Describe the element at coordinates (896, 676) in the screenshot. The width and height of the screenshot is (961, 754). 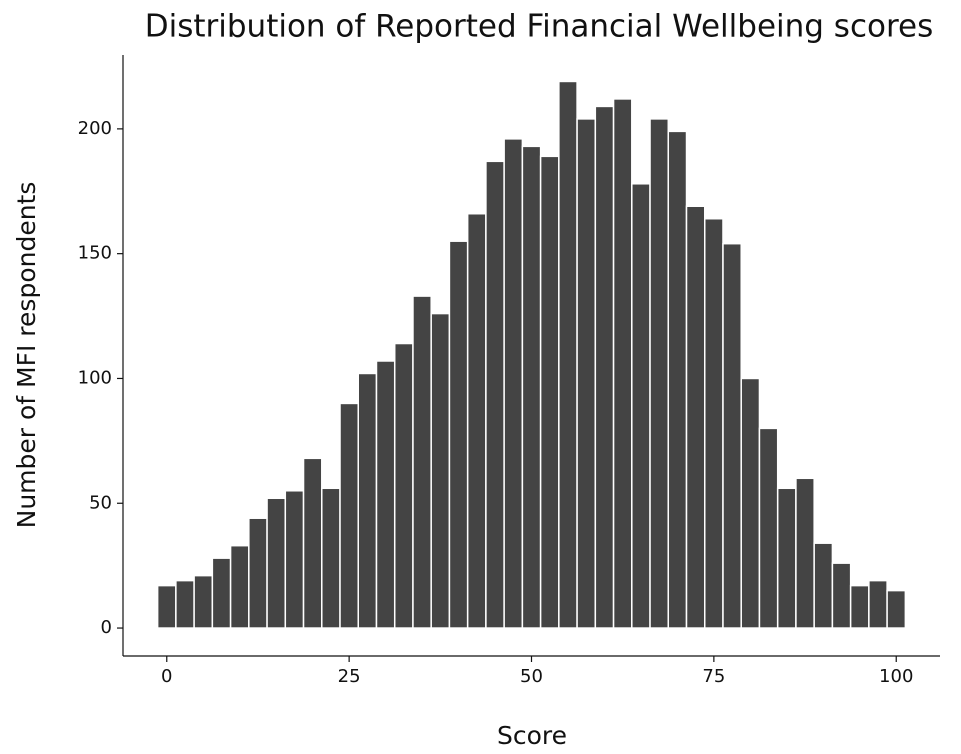
I see `x-tick-label: 100` at that location.